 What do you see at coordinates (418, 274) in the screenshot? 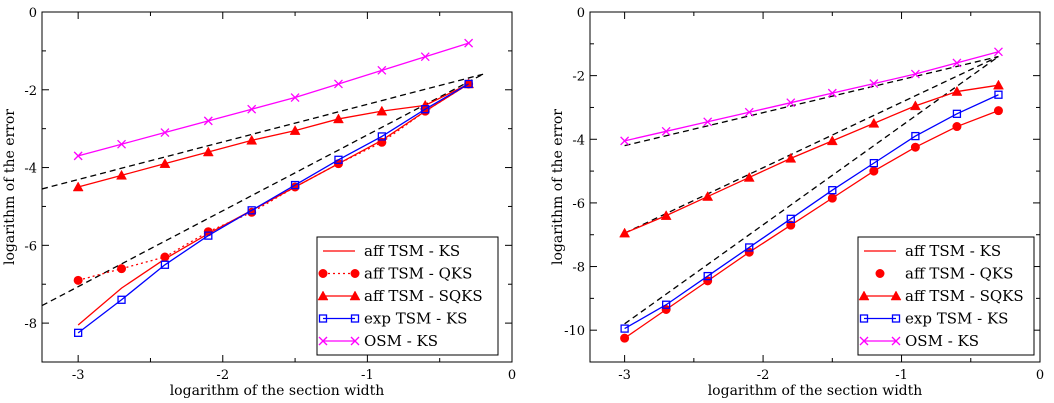
I see `legend-label: aff TSM - QKS` at bounding box center [418, 274].